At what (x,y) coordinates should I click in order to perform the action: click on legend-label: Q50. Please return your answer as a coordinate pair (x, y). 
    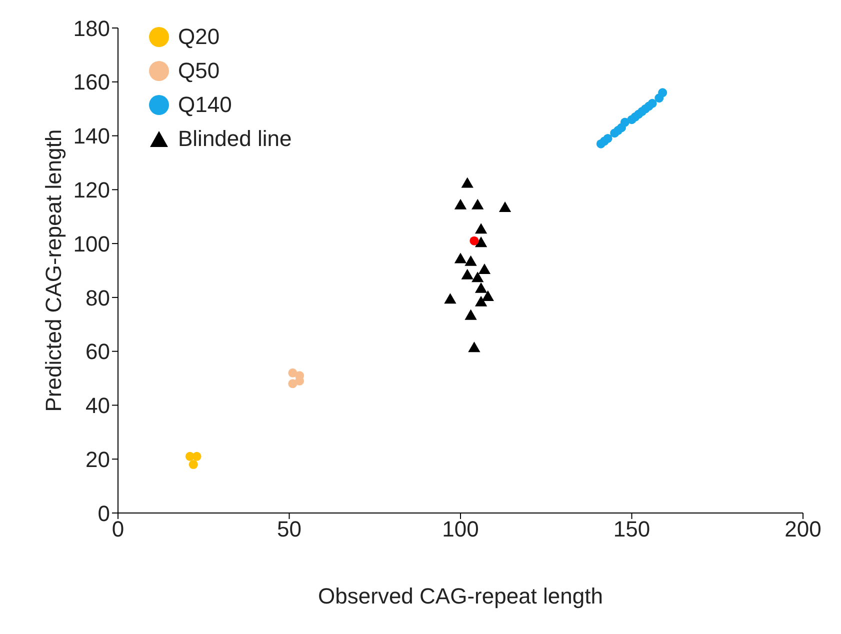
    Looking at the image, I should click on (199, 71).